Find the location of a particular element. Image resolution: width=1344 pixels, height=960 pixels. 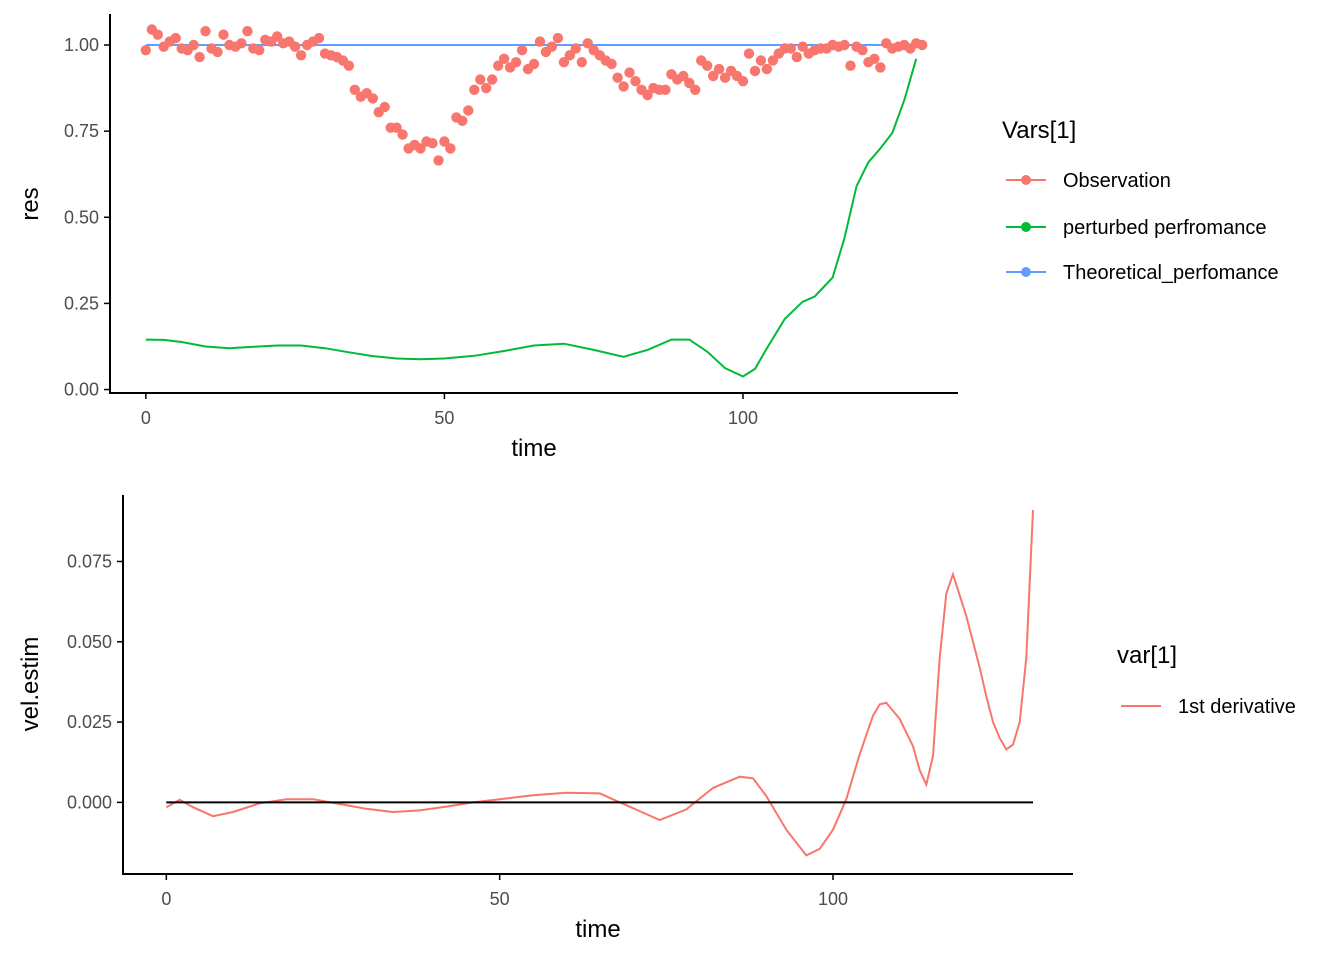

p1-y-tick-label: 0.50 is located at coordinates (81, 217).